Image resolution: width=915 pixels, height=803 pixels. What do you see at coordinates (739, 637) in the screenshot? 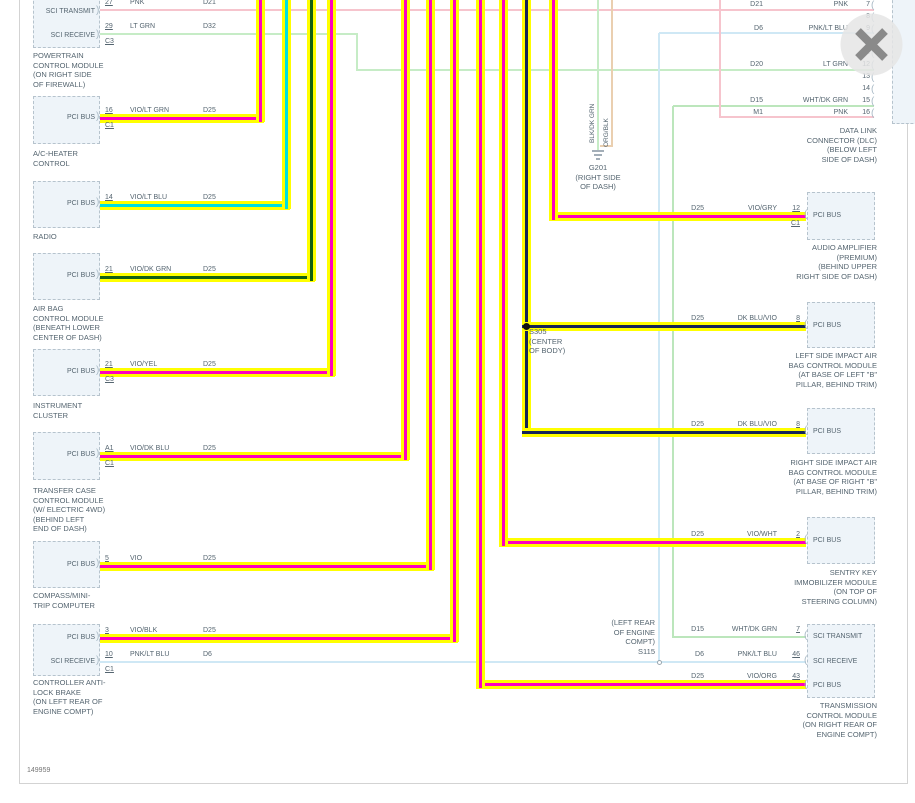
I see `wire-wht-dk-grn` at bounding box center [739, 637].